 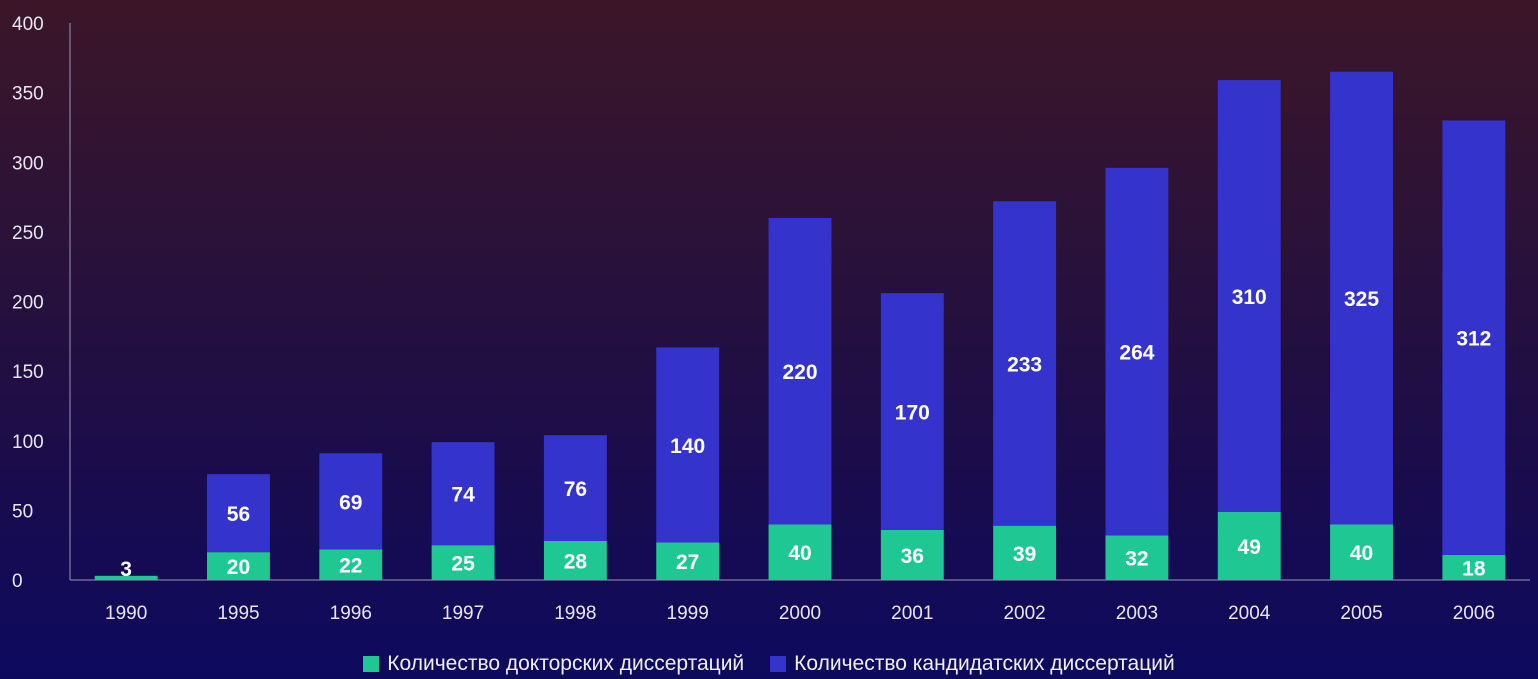 I want to click on data-label-doctoral: 20, so click(x=238, y=567).